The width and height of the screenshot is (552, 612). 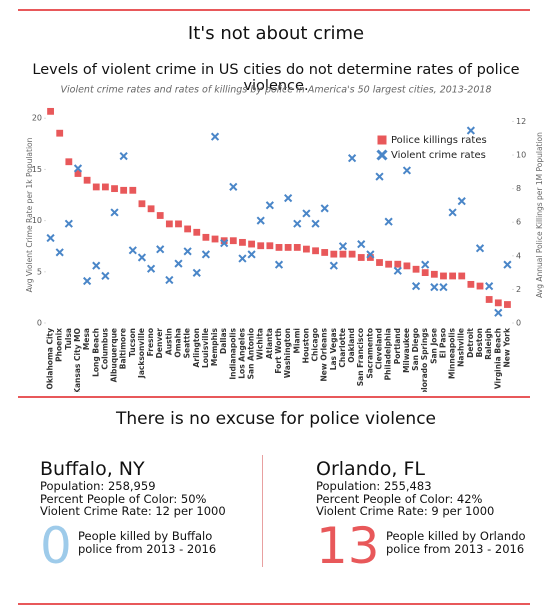 What do you see at coordinates (438, 155) in the screenshot?
I see `legend-label: Violent crime rates` at bounding box center [438, 155].